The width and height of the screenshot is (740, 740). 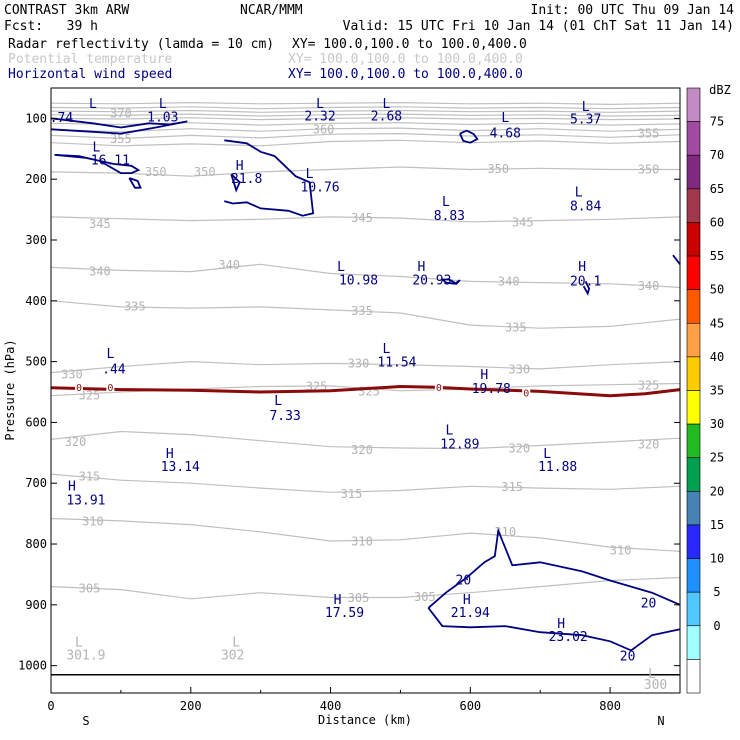 What do you see at coordinates (557, 467) in the screenshot?
I see `wind-label: 11.88` at bounding box center [557, 467].